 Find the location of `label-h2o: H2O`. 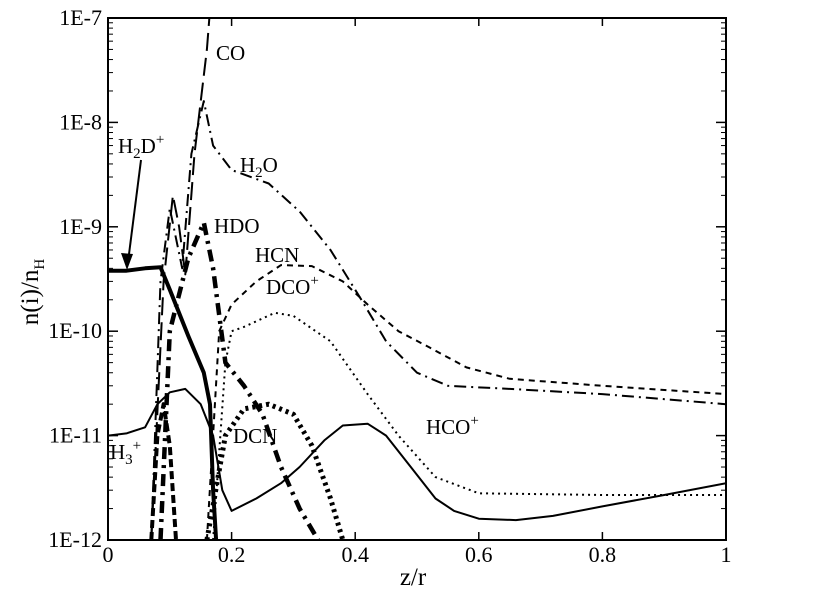

label-h2o: H2O is located at coordinates (259, 167).